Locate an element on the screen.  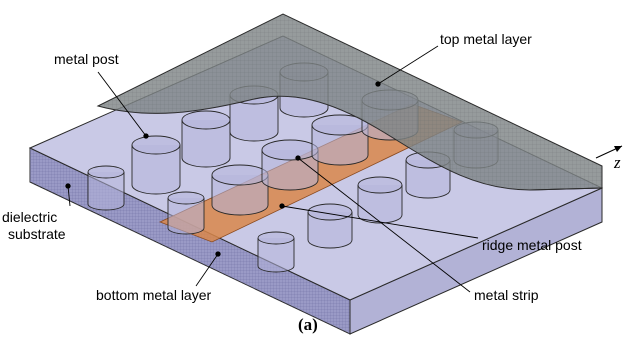
label-top-metal-layer: top metal layer is located at coordinates (486, 39).